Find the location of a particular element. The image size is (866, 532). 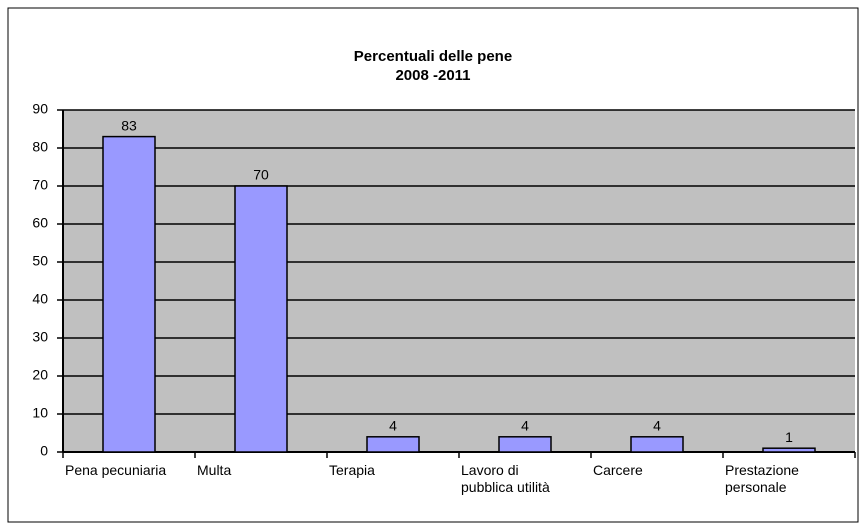

x-tick-label: Prestazione personale is located at coordinates (762, 478).